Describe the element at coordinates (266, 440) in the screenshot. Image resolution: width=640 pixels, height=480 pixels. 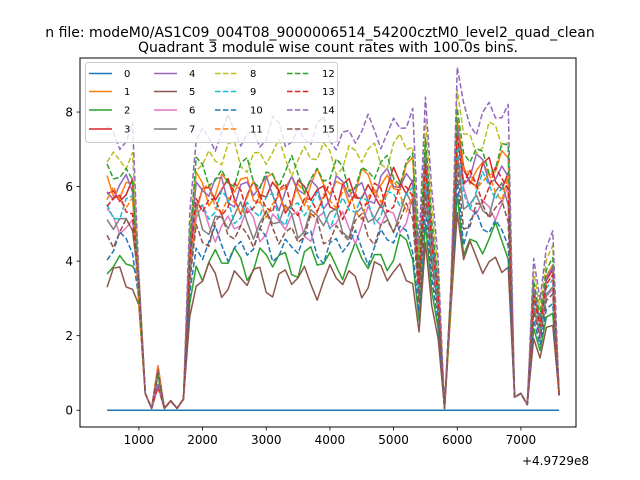
I see `x-tick-label: 3000` at that location.